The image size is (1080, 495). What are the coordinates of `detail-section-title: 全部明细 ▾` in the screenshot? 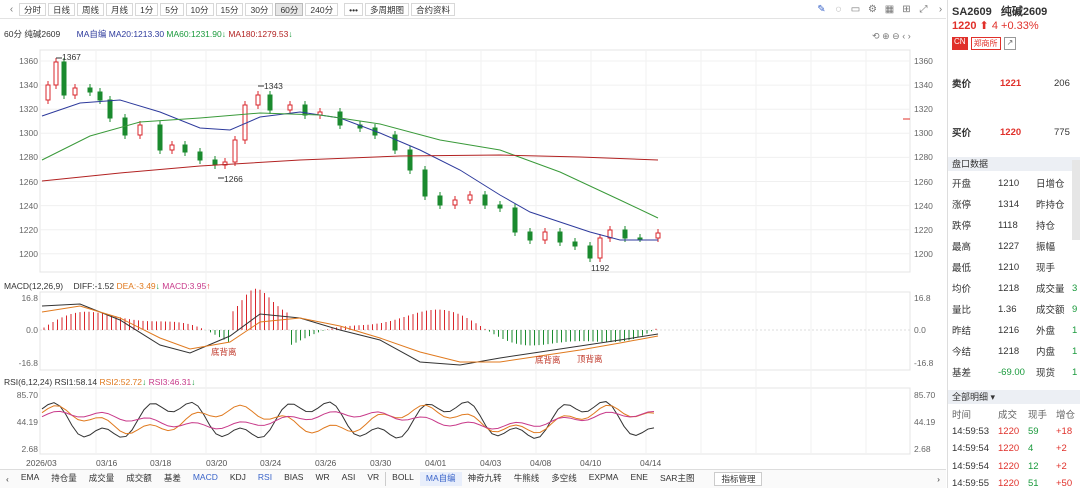 It's located at (1014, 397).